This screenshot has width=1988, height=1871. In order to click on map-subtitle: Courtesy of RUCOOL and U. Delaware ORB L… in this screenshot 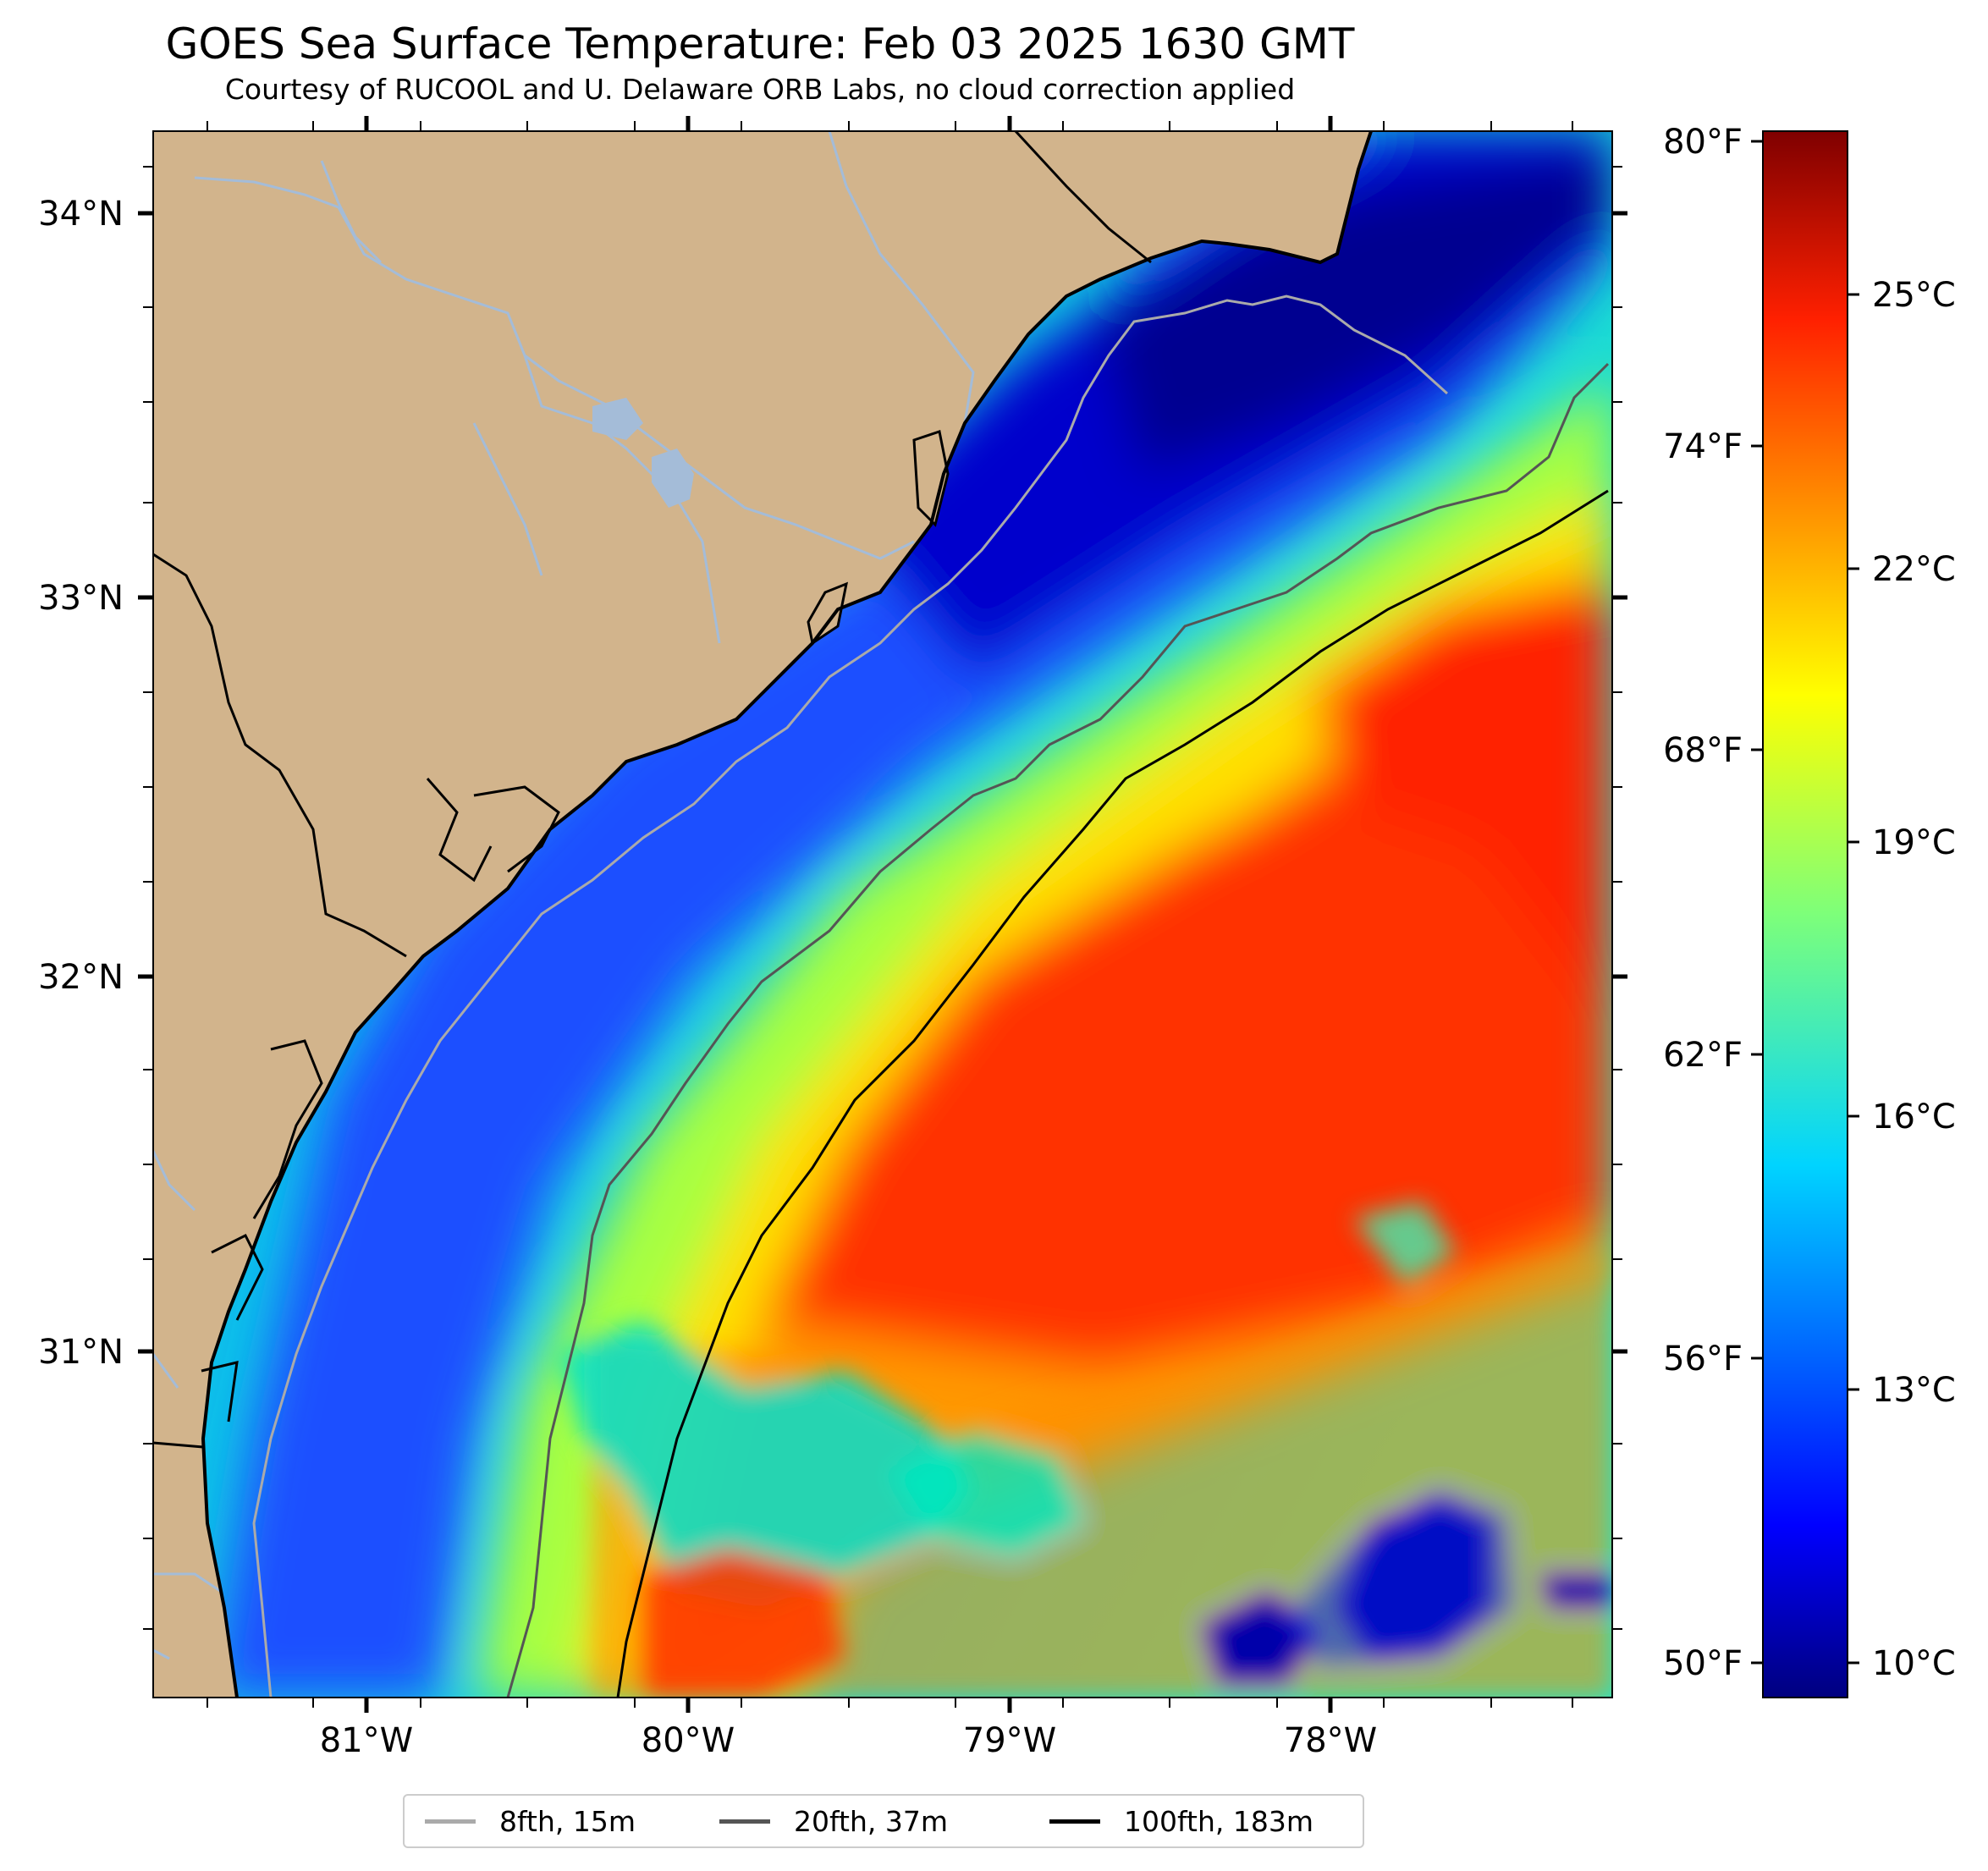, I will do `click(760, 90)`.